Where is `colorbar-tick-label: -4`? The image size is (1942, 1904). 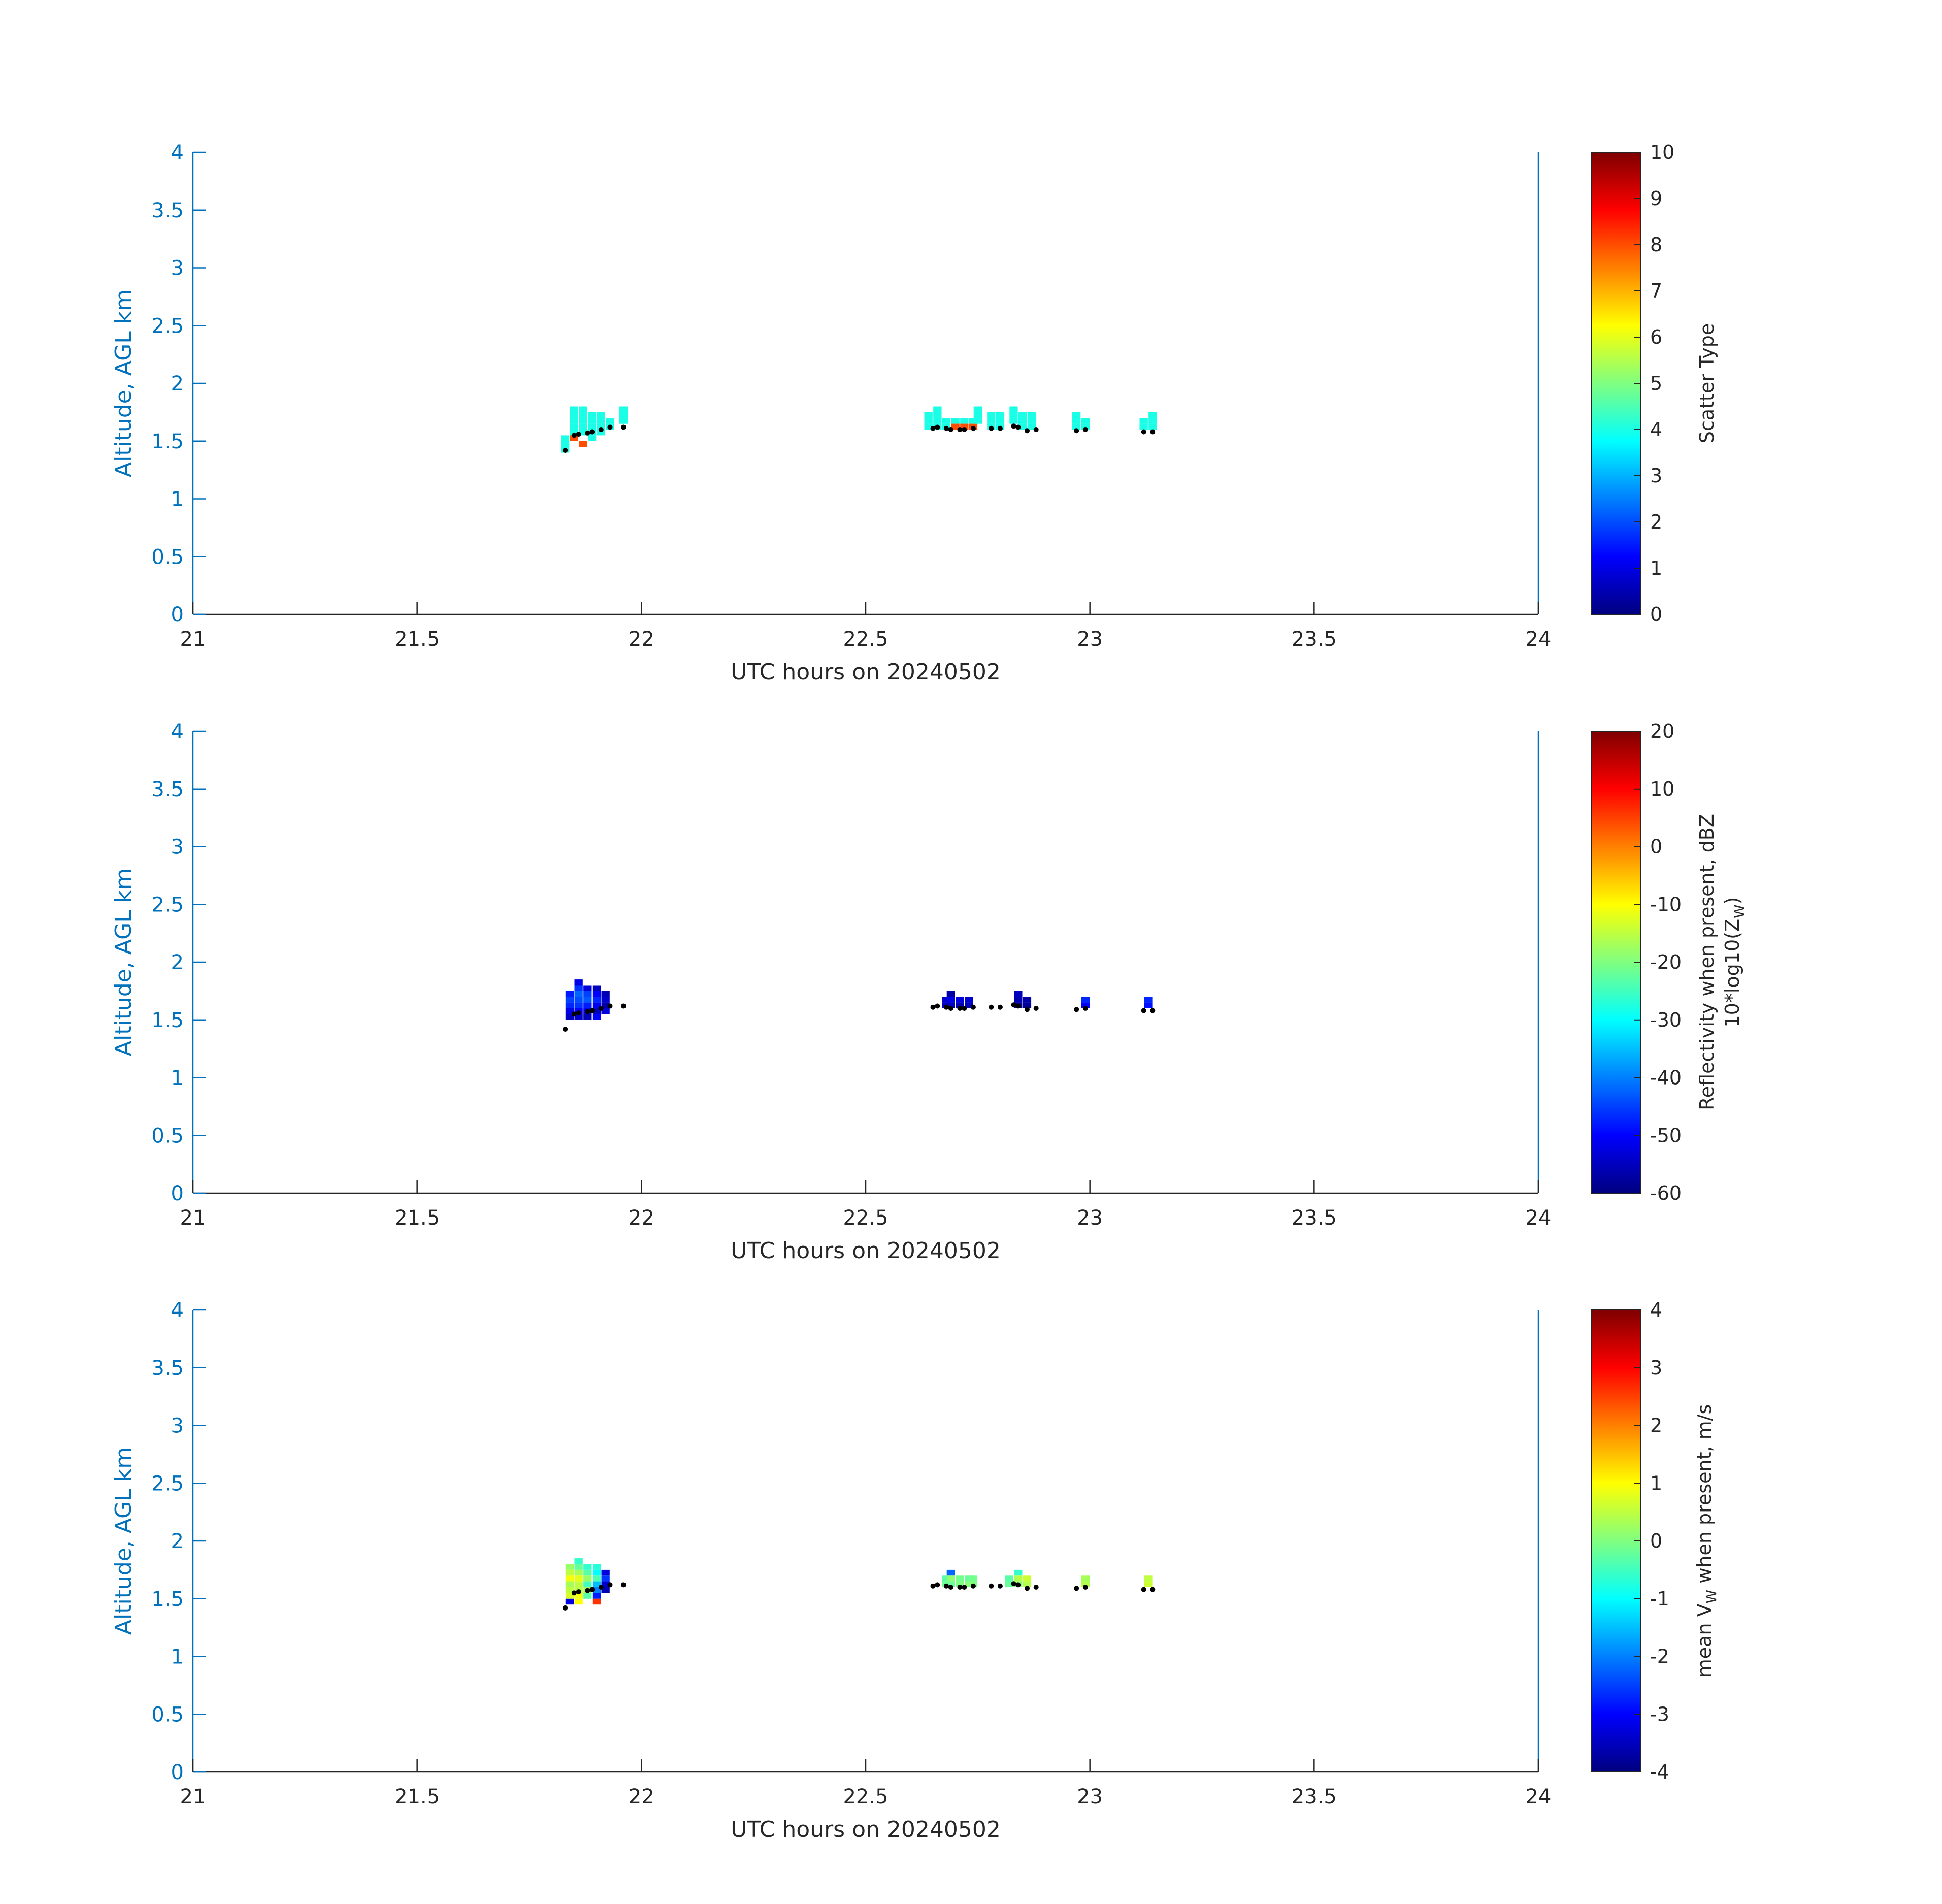 colorbar-tick-label: -4 is located at coordinates (1659, 1772).